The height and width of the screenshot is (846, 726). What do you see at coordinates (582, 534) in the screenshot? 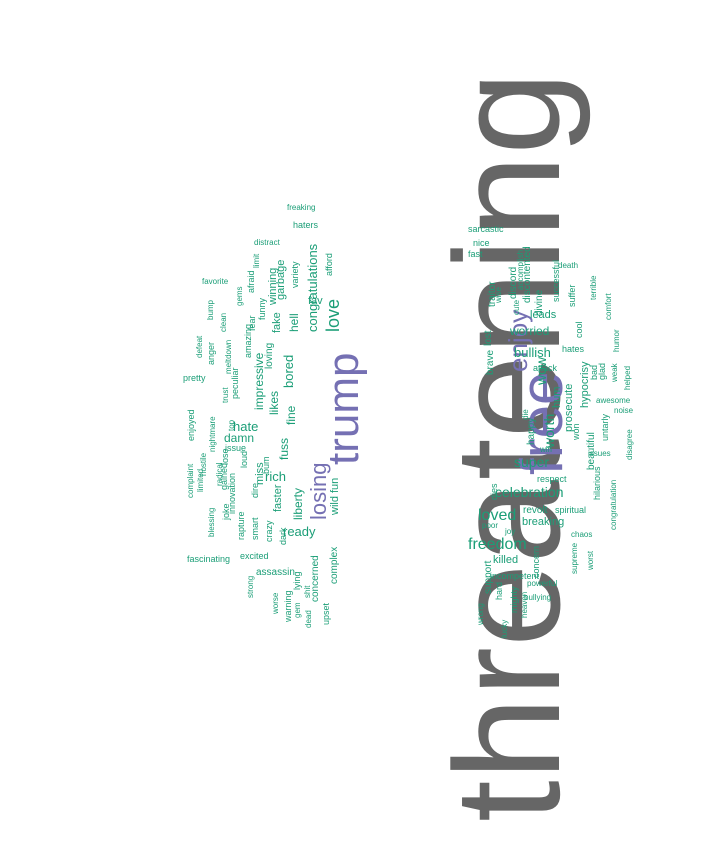
I see `word-chaos: chaos` at bounding box center [582, 534].